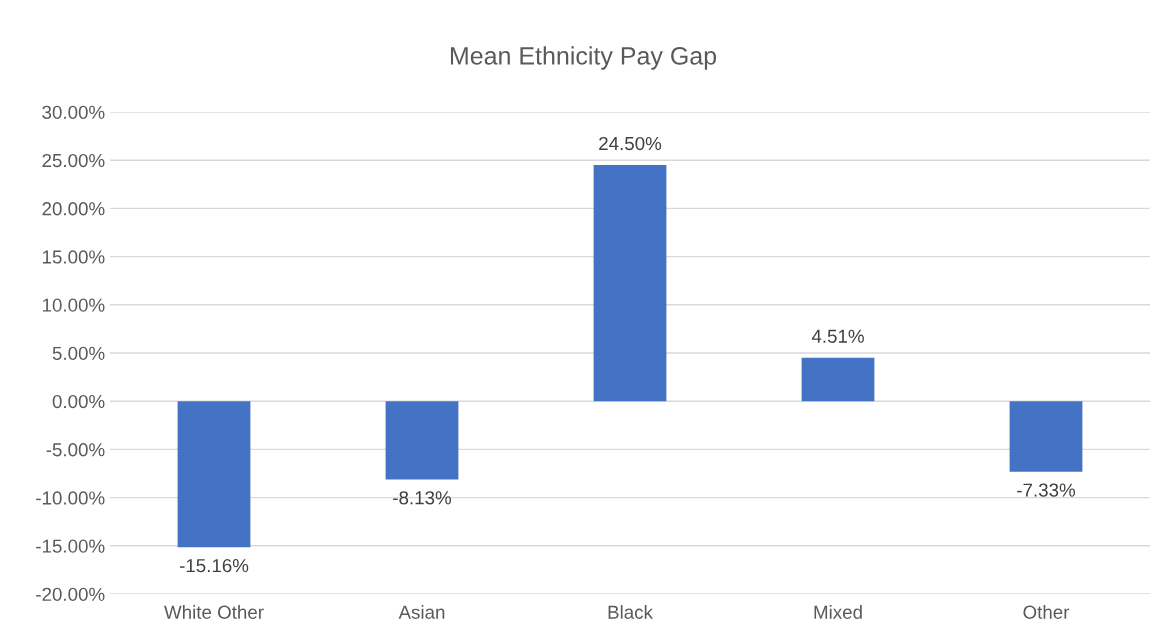  I want to click on data-label: -15.16%, so click(214, 565).